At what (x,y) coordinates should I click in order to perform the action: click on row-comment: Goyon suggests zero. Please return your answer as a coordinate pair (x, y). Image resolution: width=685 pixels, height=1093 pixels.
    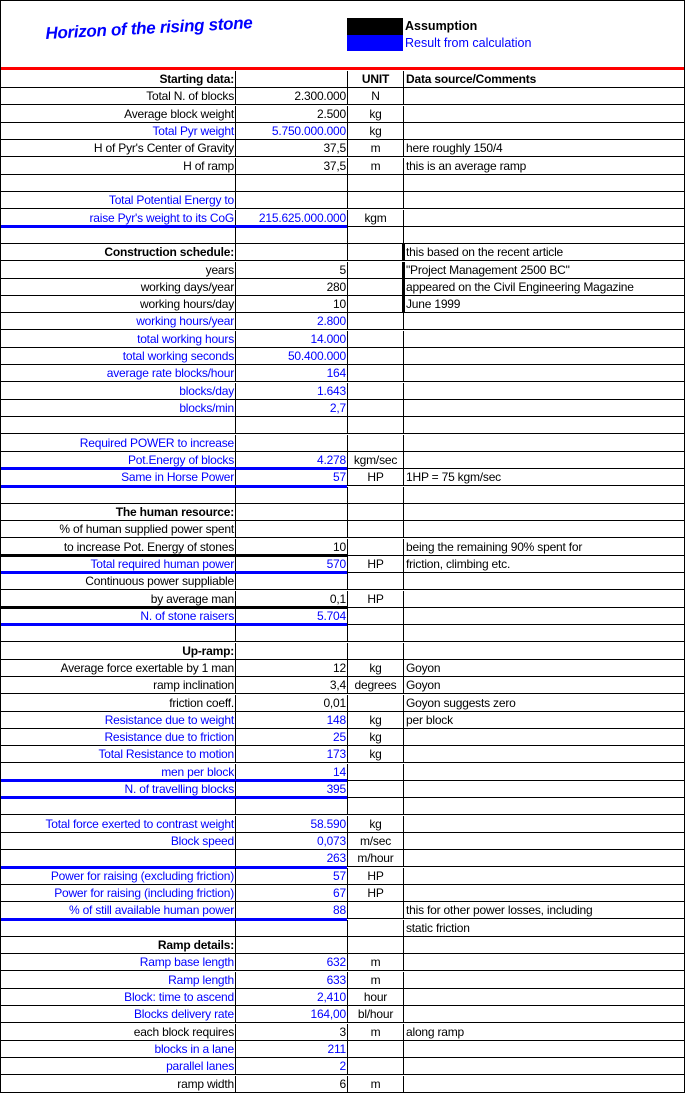
    Looking at the image, I should click on (544, 703).